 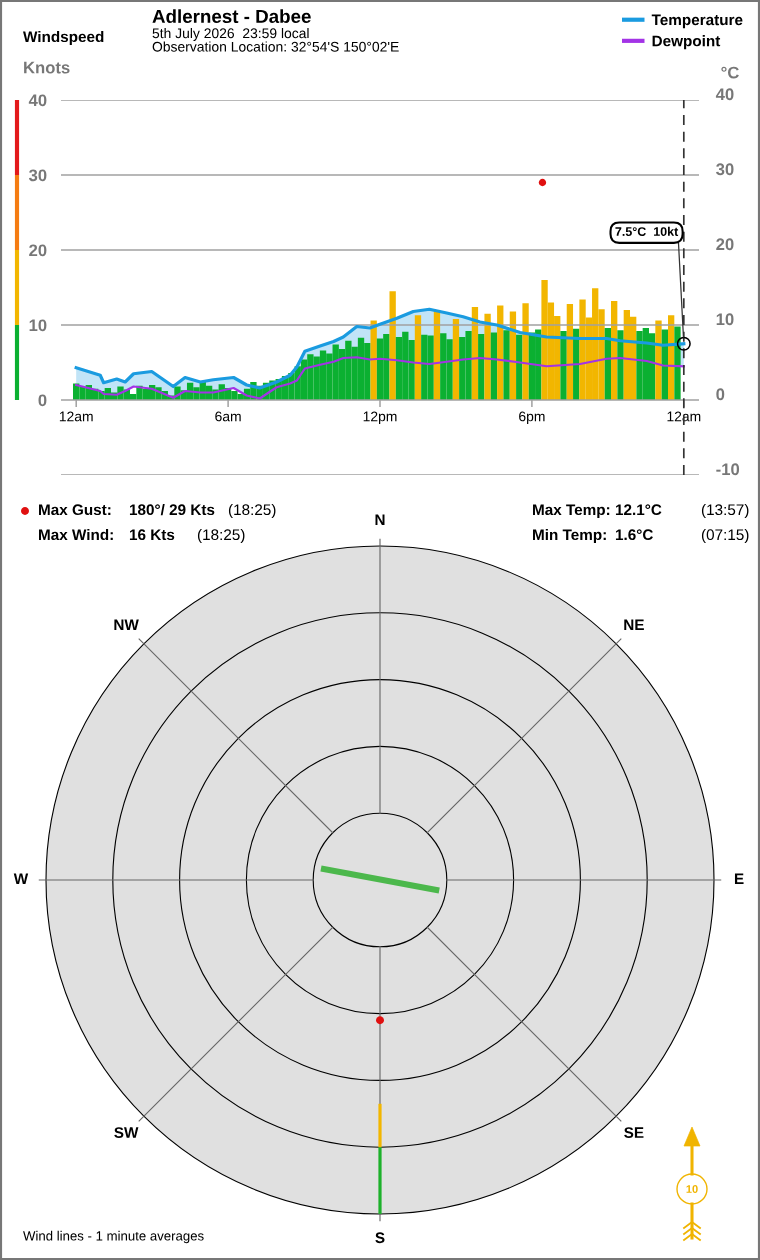 What do you see at coordinates (231, 16) in the screenshot?
I see `chart-title: Adlernest - Dabee` at bounding box center [231, 16].